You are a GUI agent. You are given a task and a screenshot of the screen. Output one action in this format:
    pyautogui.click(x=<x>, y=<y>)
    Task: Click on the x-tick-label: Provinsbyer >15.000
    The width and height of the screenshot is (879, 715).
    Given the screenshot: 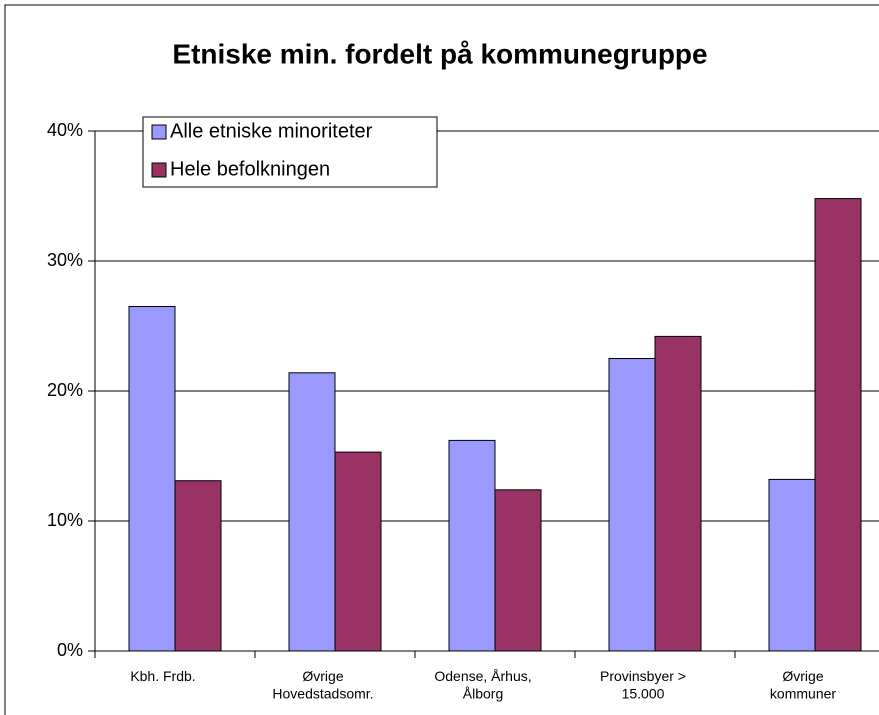 What is the action you would take?
    pyautogui.click(x=643, y=685)
    